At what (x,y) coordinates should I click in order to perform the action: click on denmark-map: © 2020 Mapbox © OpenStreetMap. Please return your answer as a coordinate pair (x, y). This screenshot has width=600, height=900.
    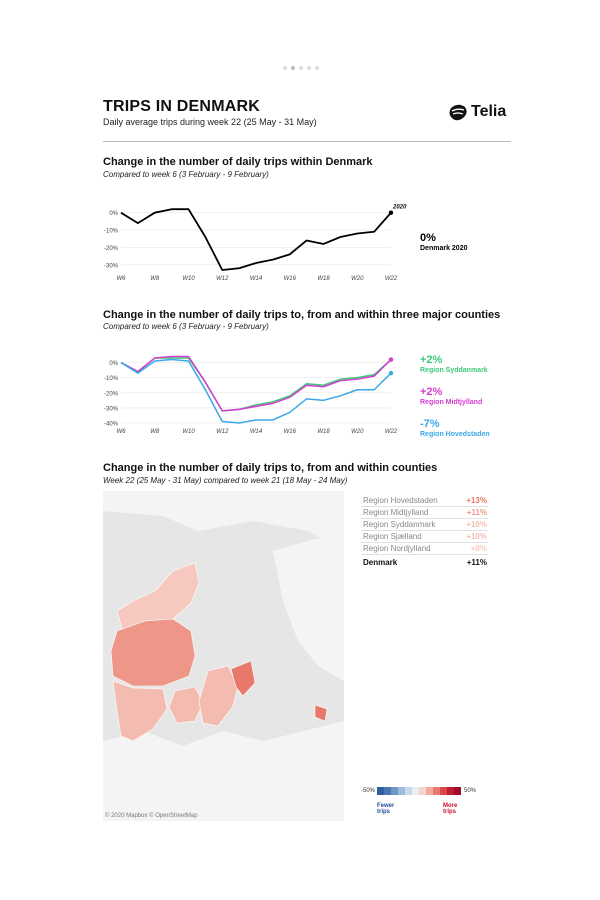
    Looking at the image, I should click on (223, 656).